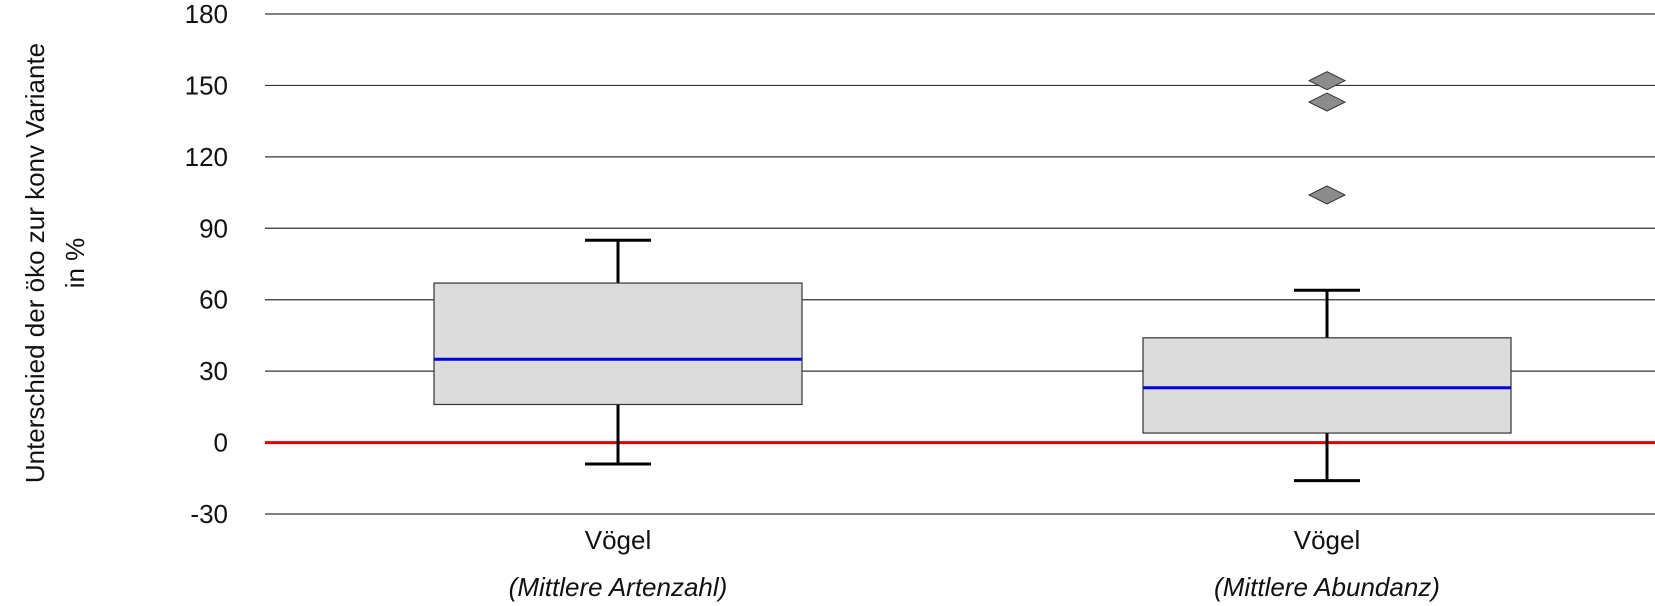  Describe the element at coordinates (213, 300) in the screenshot. I see `y-tick-label: 60` at that location.